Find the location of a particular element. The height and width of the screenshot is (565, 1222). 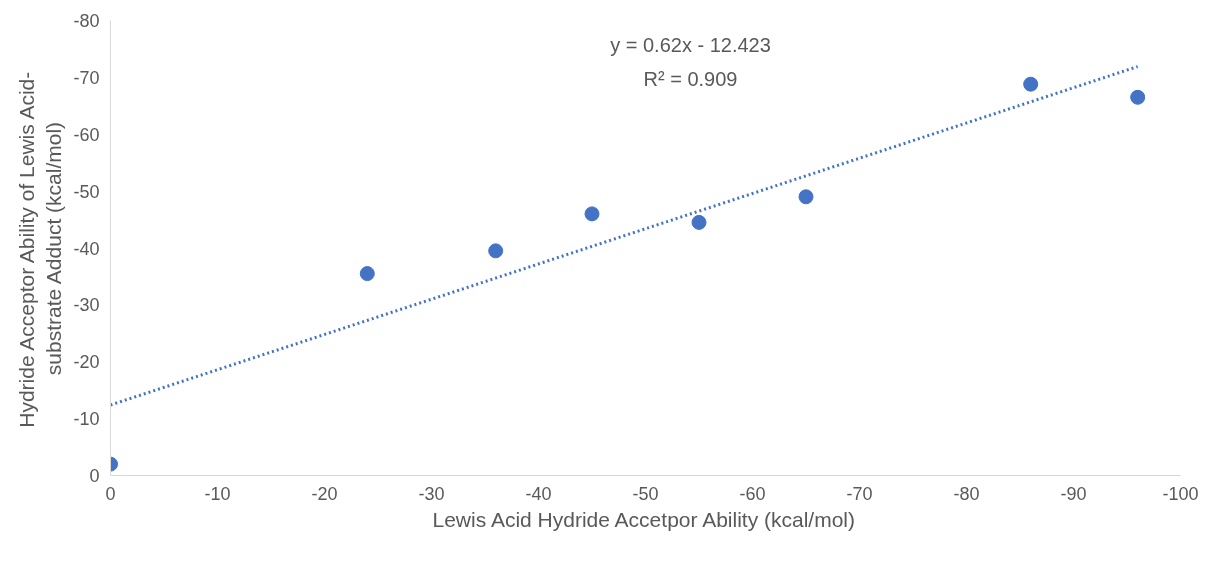

y-tick-label: -30 is located at coordinates (86, 305).